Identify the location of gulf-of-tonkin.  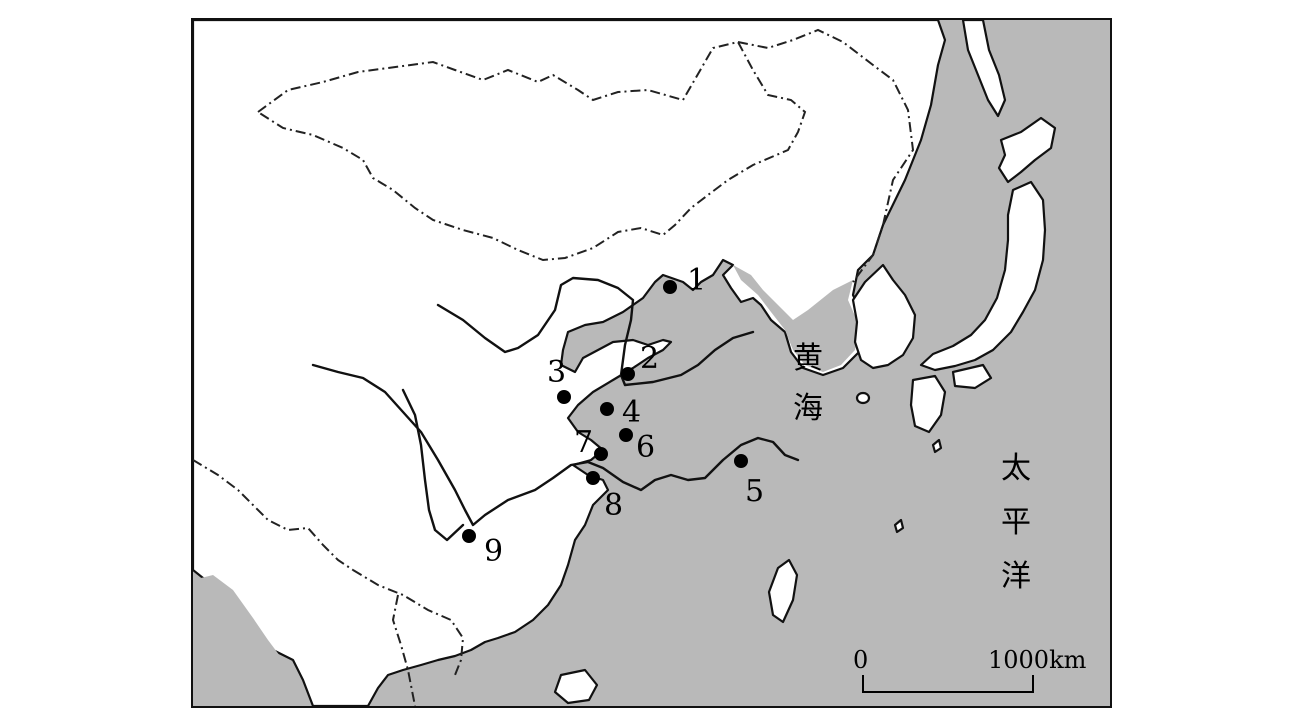
(245, 640).